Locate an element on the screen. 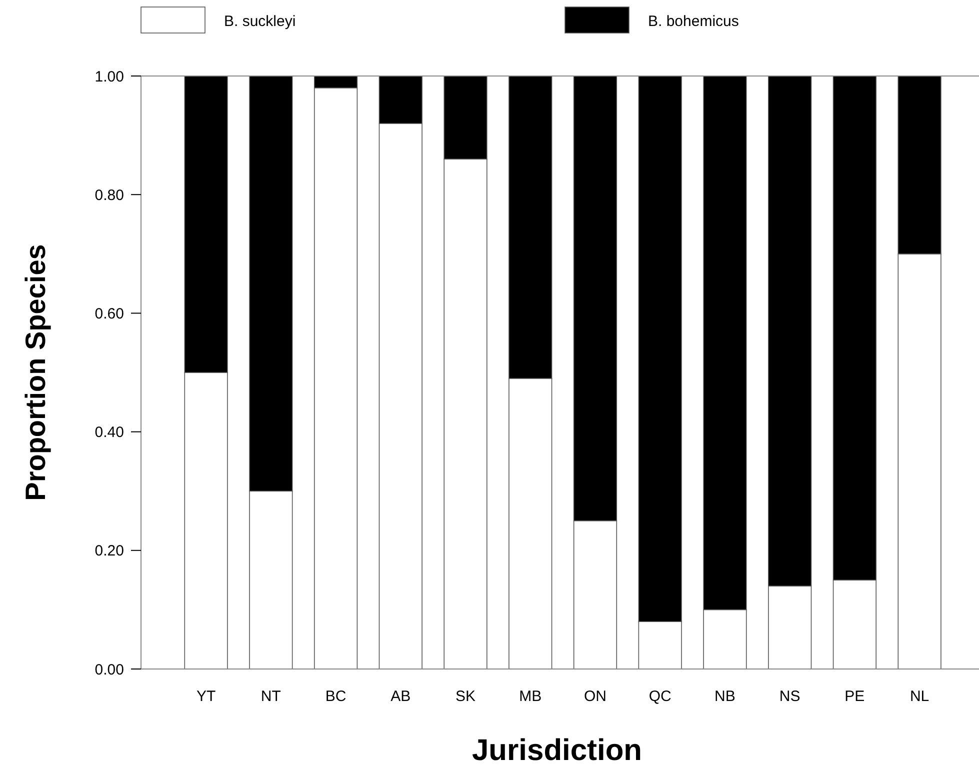  y-tick-label: 0.80 is located at coordinates (109, 195).